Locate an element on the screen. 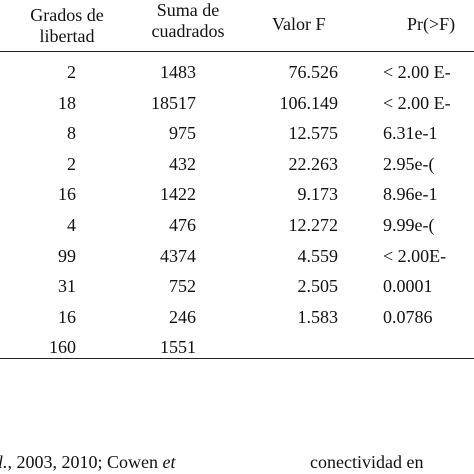  cell-p: 2.95e-( is located at coordinates (409, 164).